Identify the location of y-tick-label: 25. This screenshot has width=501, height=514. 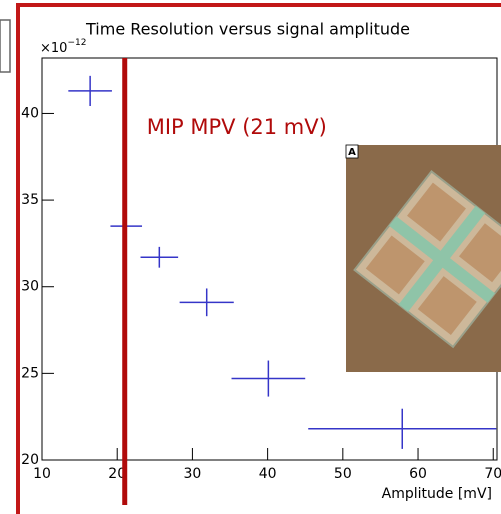
(30, 373).